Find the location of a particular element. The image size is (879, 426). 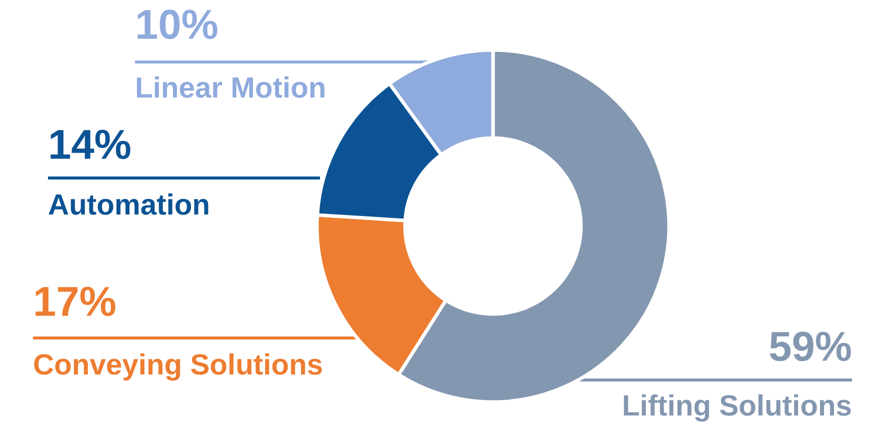

data-label: 17% is located at coordinates (76, 301).